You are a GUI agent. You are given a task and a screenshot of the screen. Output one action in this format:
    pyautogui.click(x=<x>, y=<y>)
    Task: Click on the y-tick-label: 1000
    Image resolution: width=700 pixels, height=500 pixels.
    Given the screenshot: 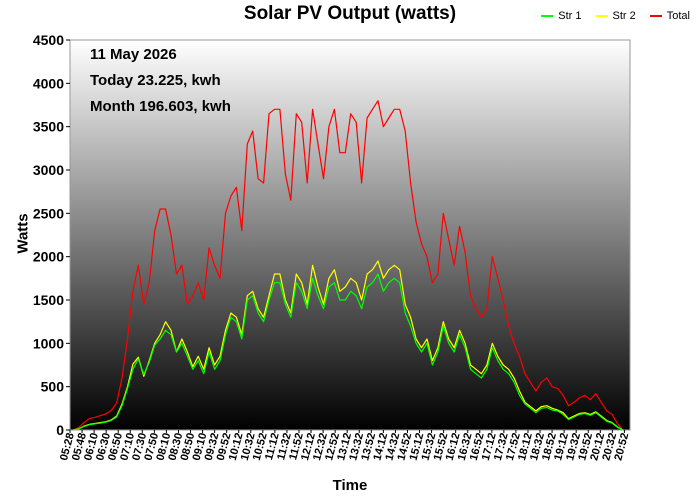 What is the action you would take?
    pyautogui.click(x=48, y=343)
    